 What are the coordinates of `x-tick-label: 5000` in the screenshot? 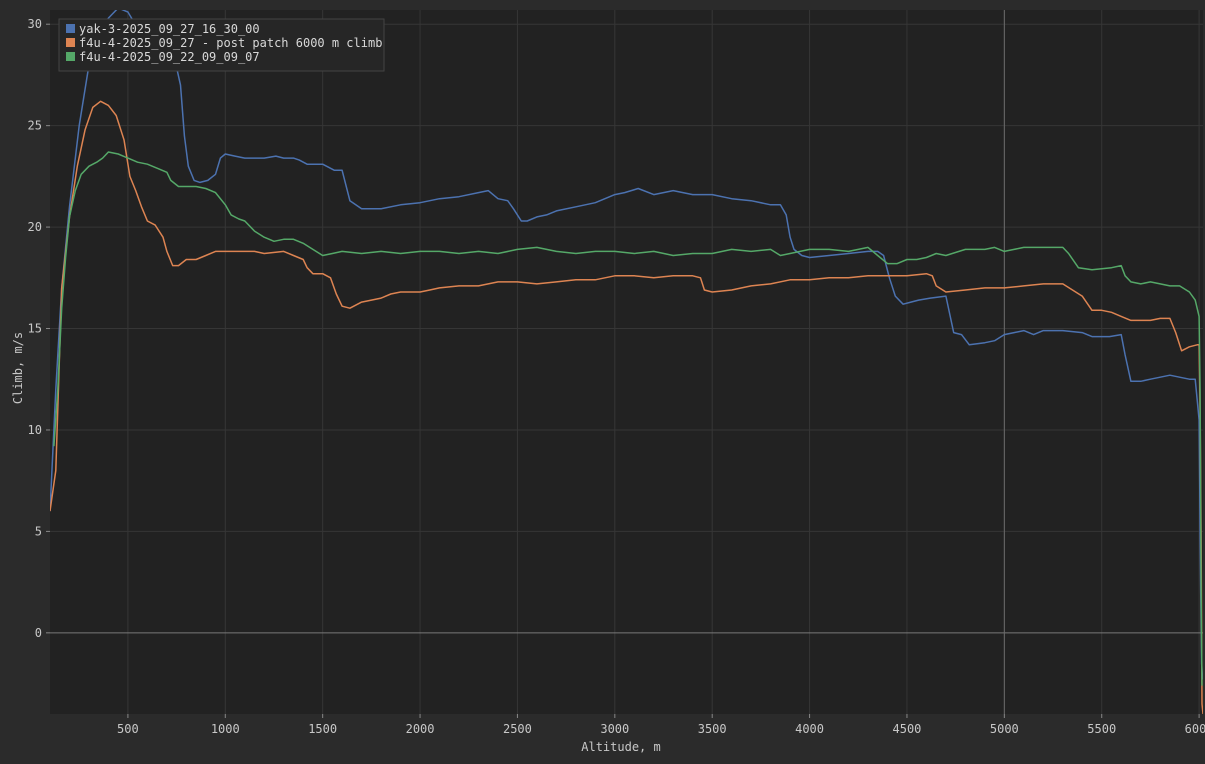 It's located at (1004, 729).